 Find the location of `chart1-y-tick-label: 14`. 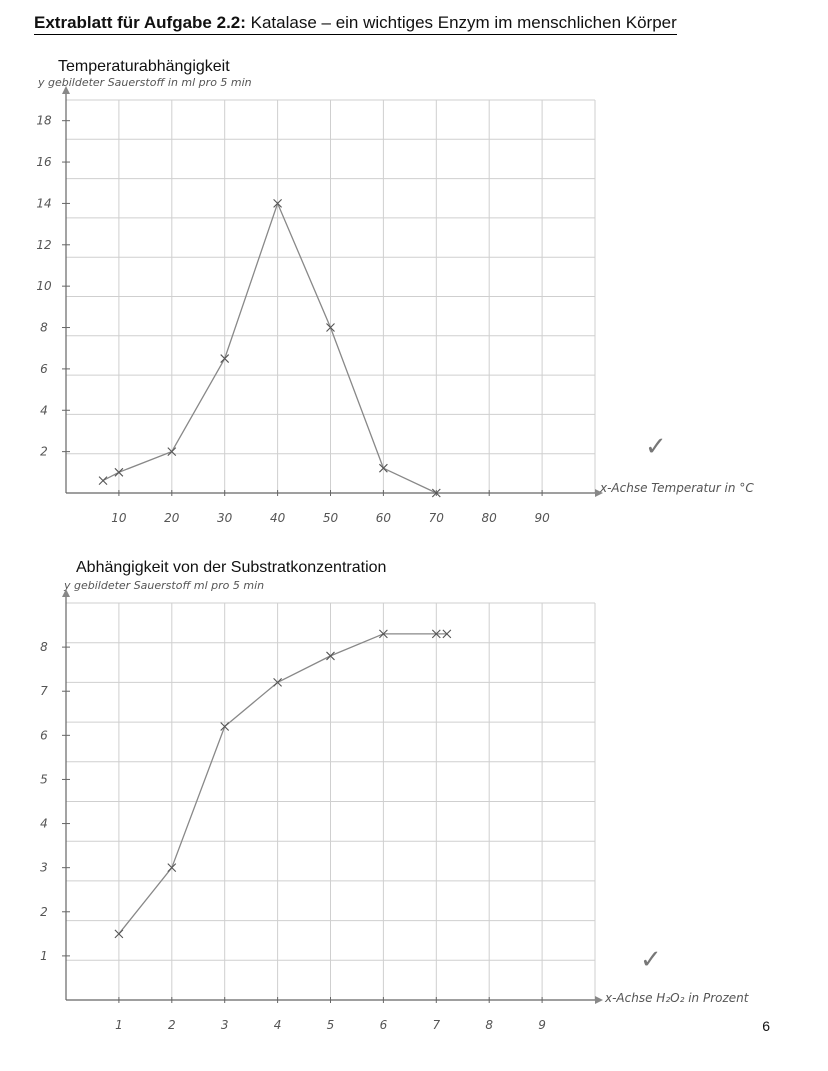

chart1-y-tick-label: 14 is located at coordinates (43, 203).